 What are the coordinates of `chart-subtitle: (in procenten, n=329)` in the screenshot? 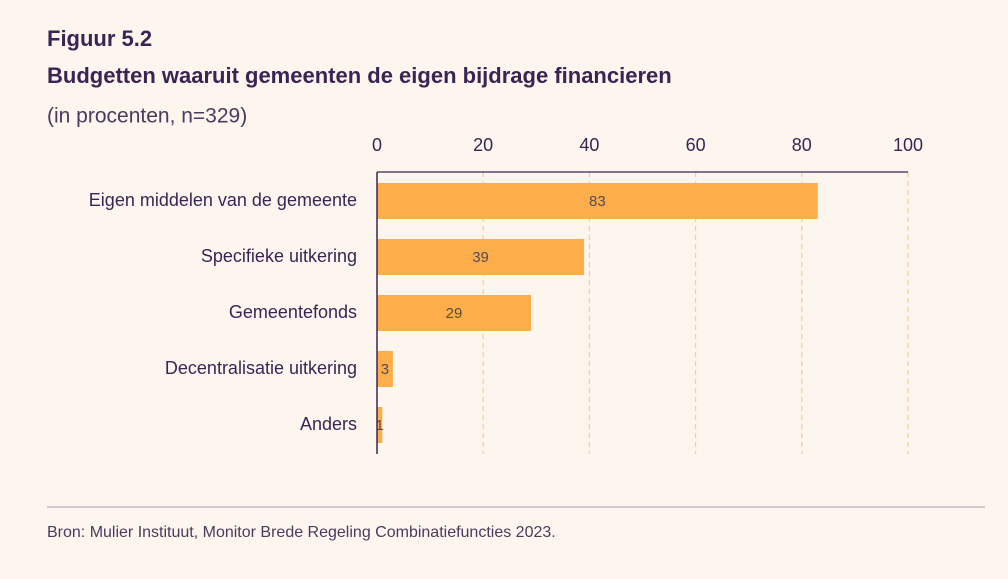 It's located at (147, 116).